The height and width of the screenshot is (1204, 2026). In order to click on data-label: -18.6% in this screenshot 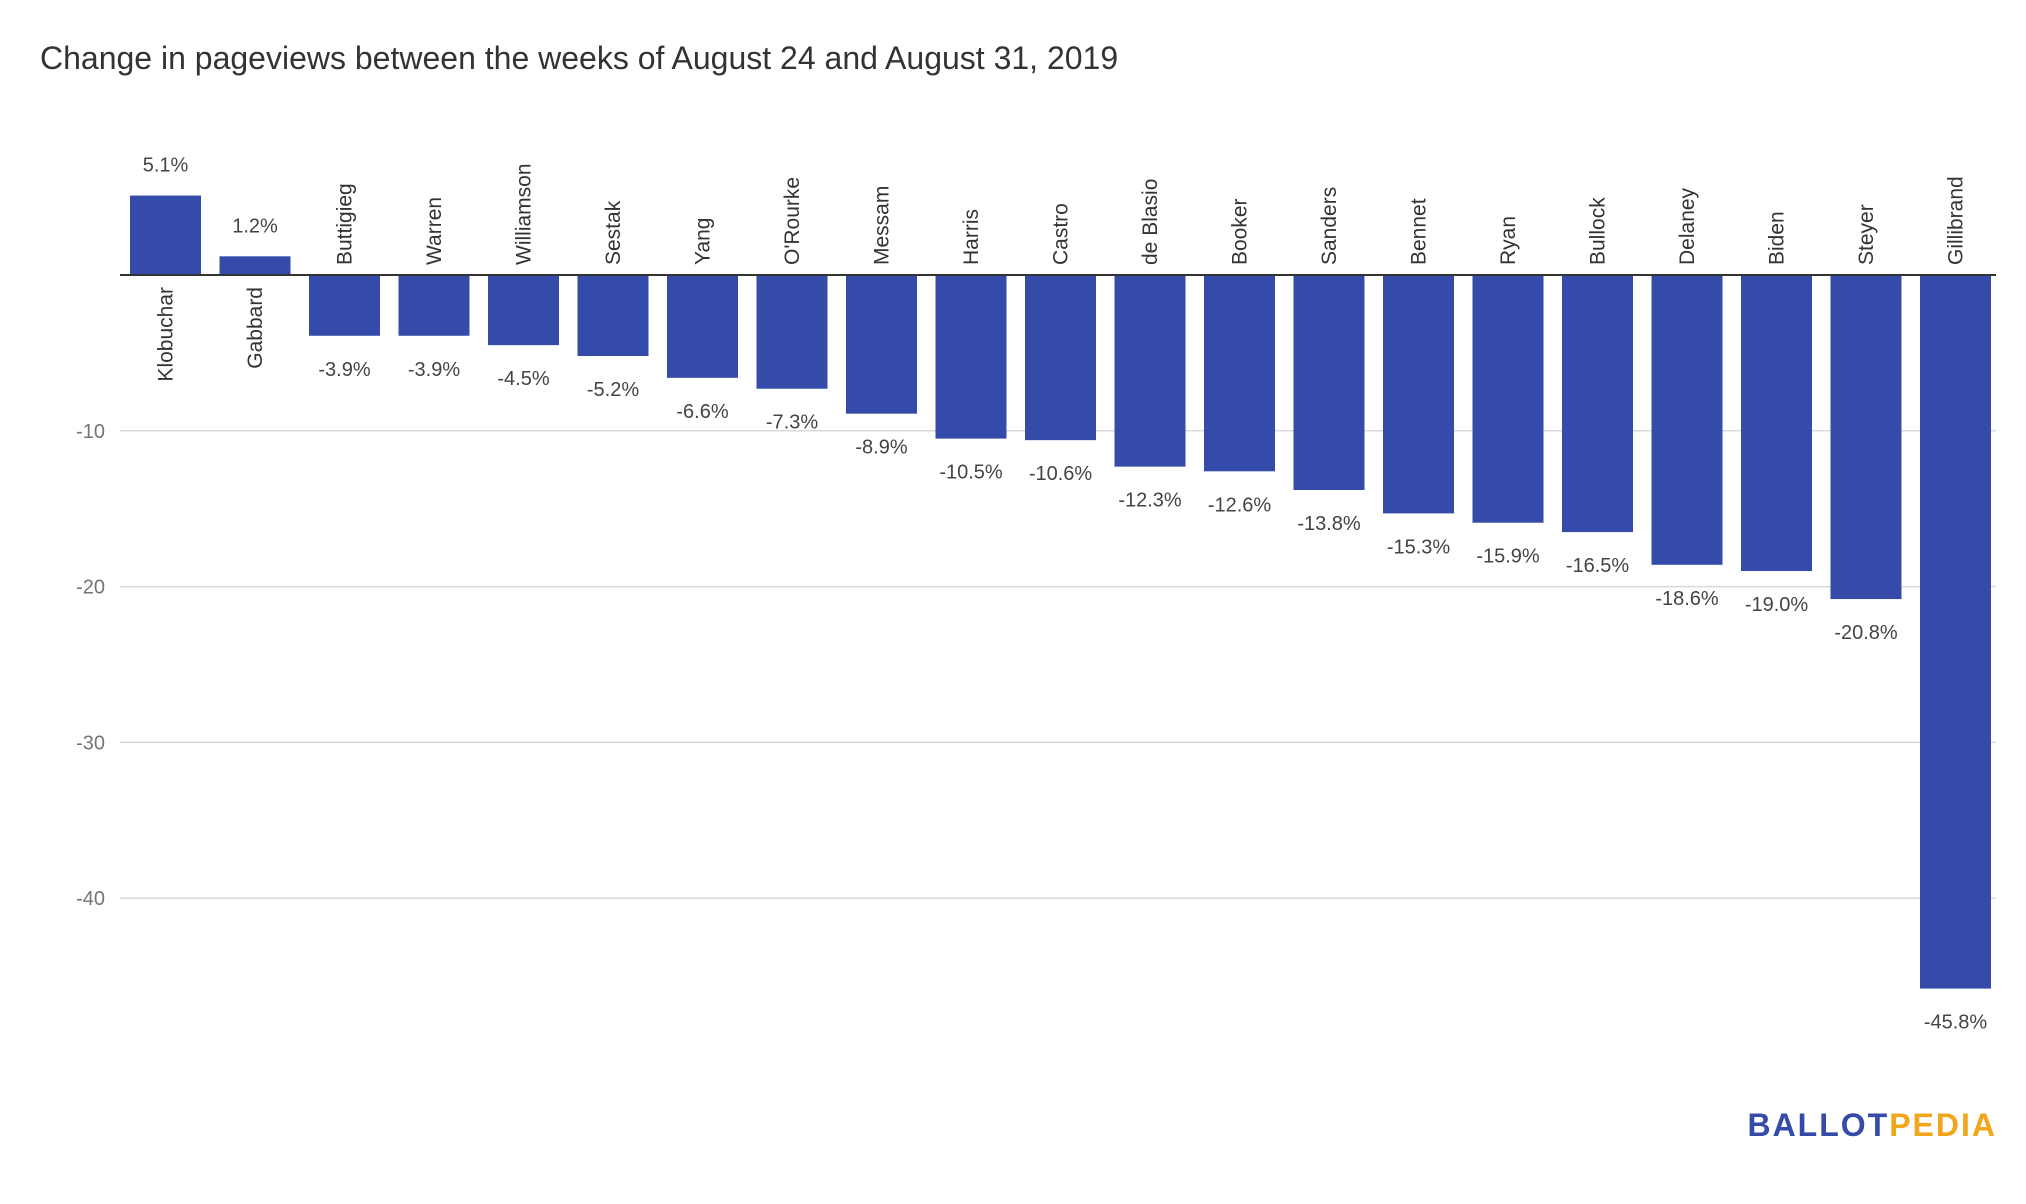, I will do `click(1687, 599)`.